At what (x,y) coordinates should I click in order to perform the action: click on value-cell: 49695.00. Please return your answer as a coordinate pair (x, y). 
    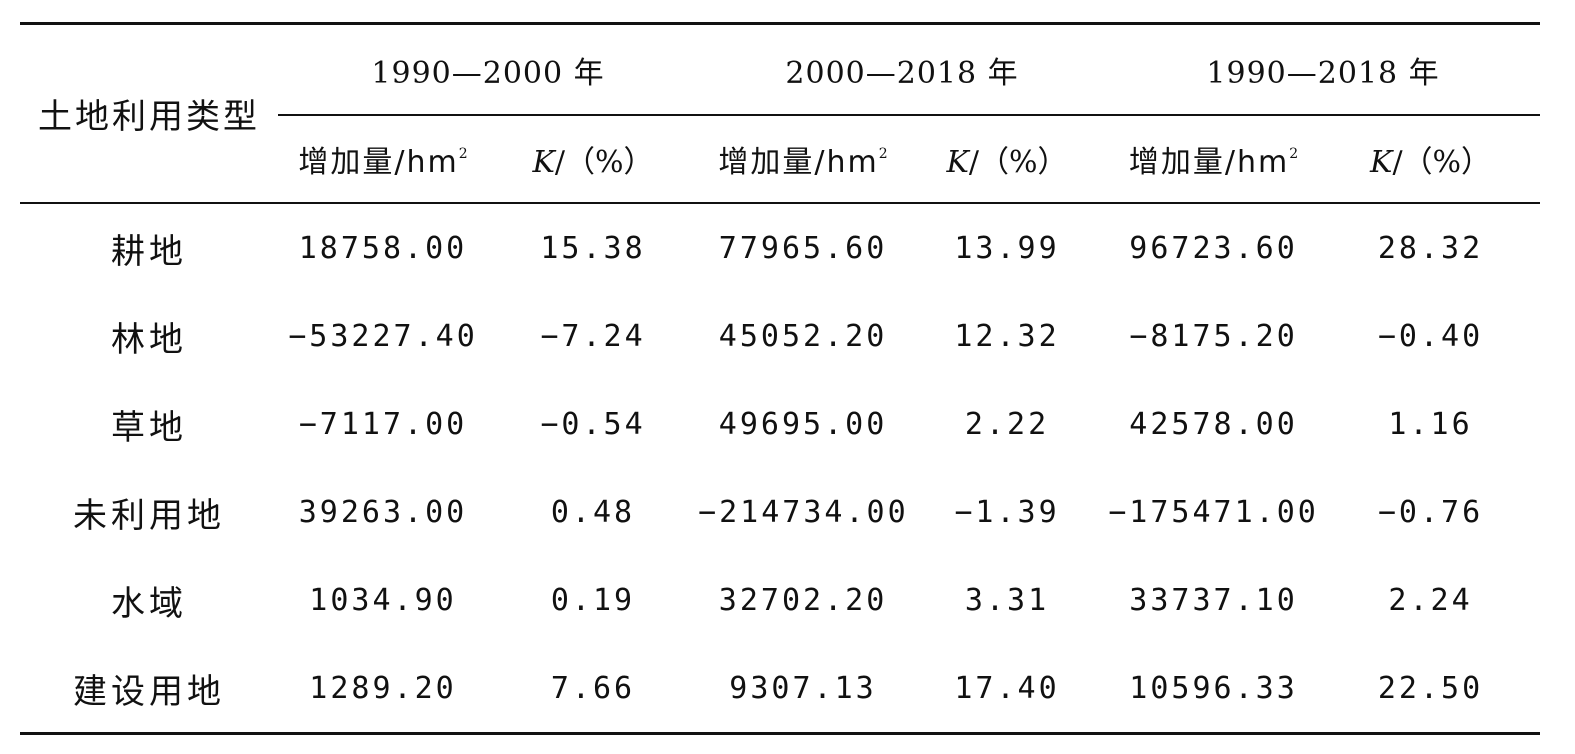
    Looking at the image, I should click on (803, 424).